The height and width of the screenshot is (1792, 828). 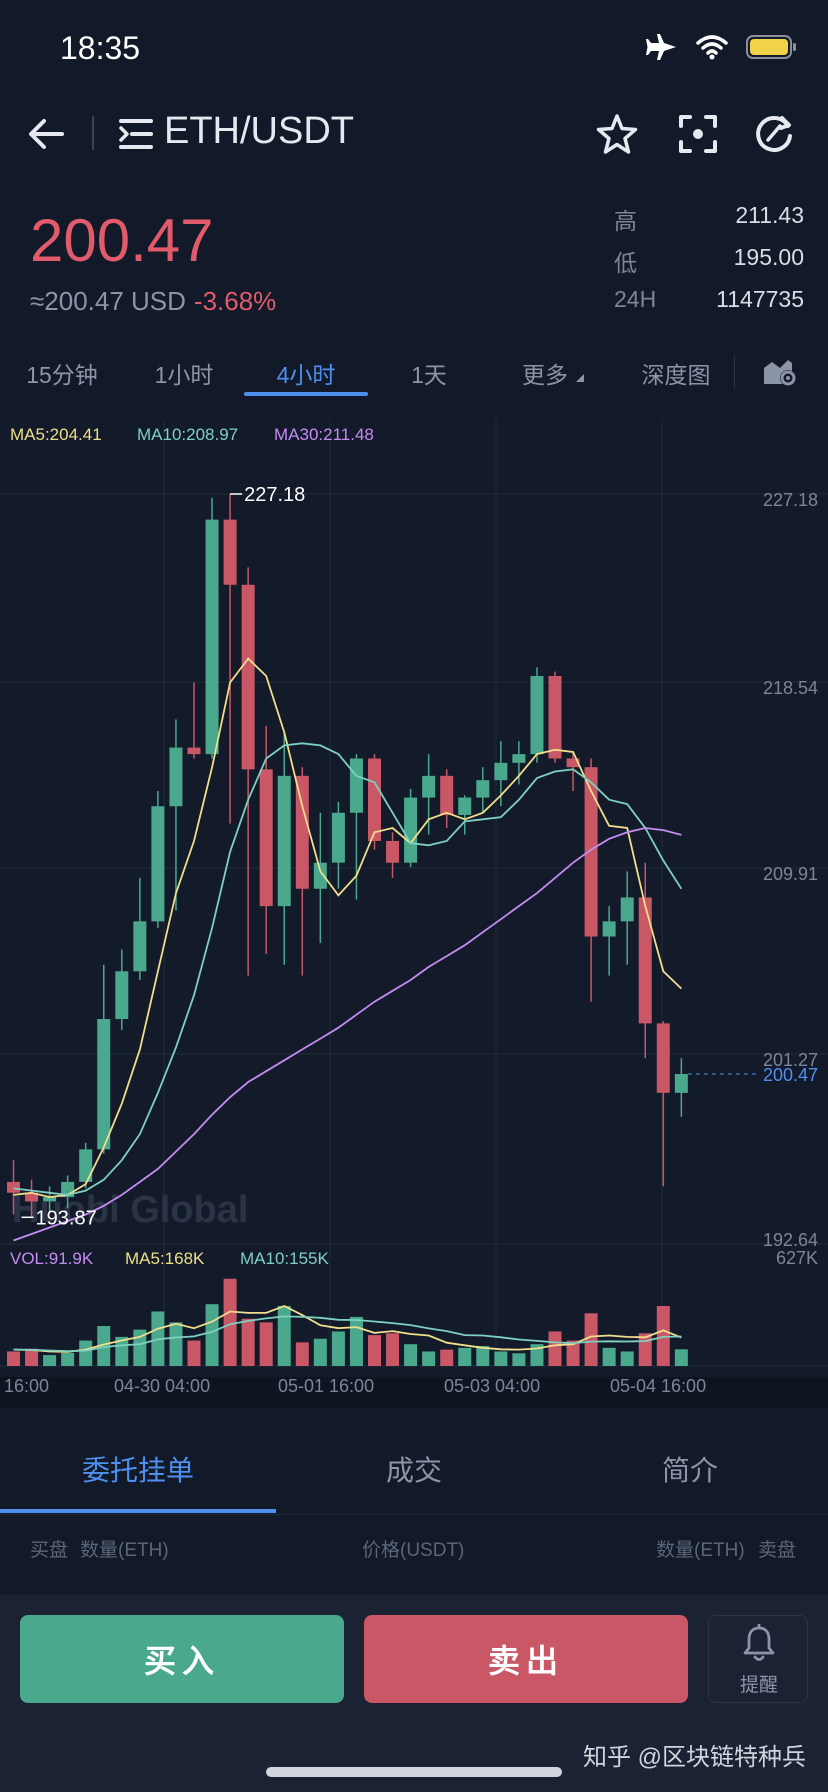 What do you see at coordinates (694, 1757) in the screenshot?
I see `footer-watermark: 知乎 @区块链特种兵` at bounding box center [694, 1757].